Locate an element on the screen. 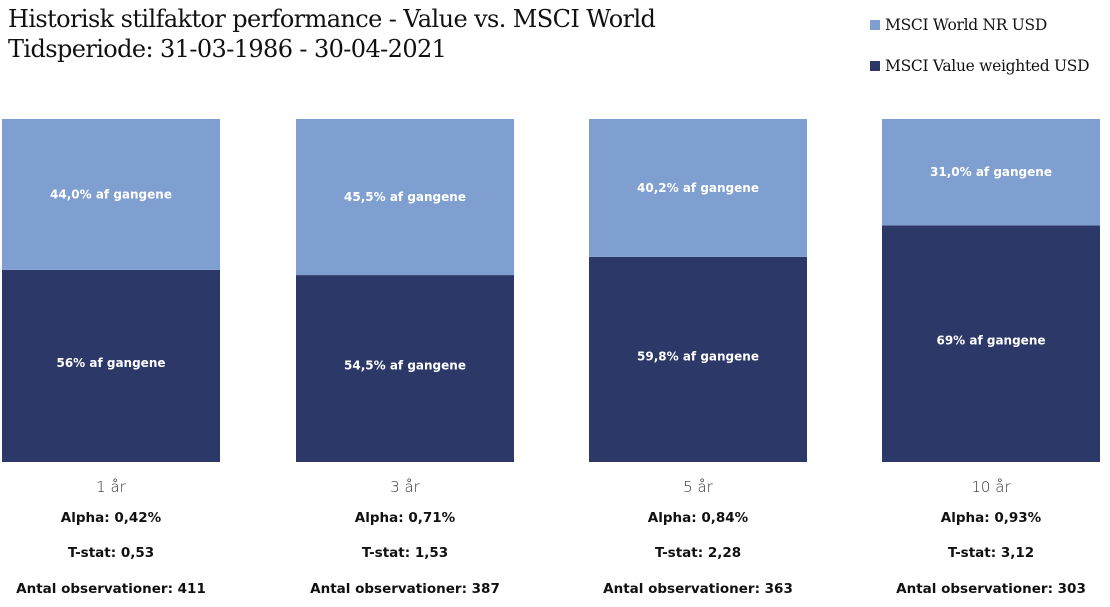 The image size is (1110, 607). category-tick-label: 10 år is located at coordinates (991, 487).